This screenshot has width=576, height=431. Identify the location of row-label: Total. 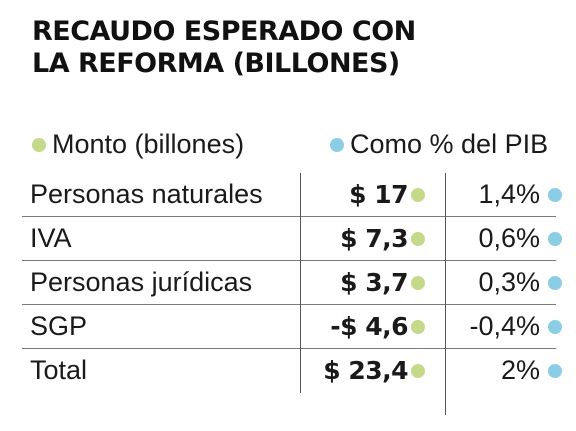
(59, 369).